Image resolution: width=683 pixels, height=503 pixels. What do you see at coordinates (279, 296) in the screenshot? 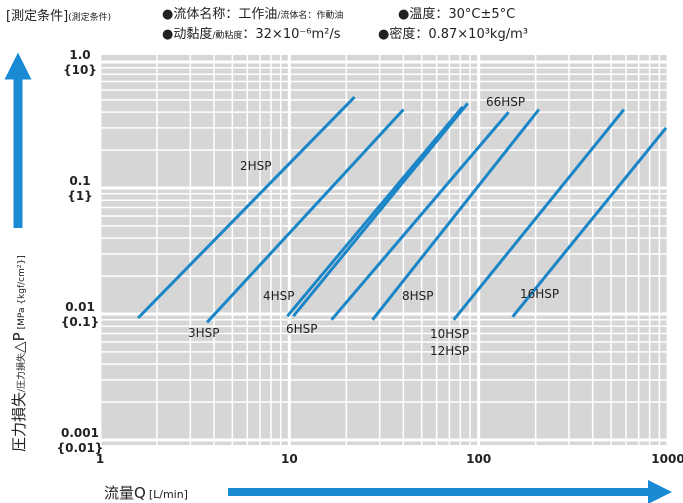
I see `series-label: 4HSP` at bounding box center [279, 296].